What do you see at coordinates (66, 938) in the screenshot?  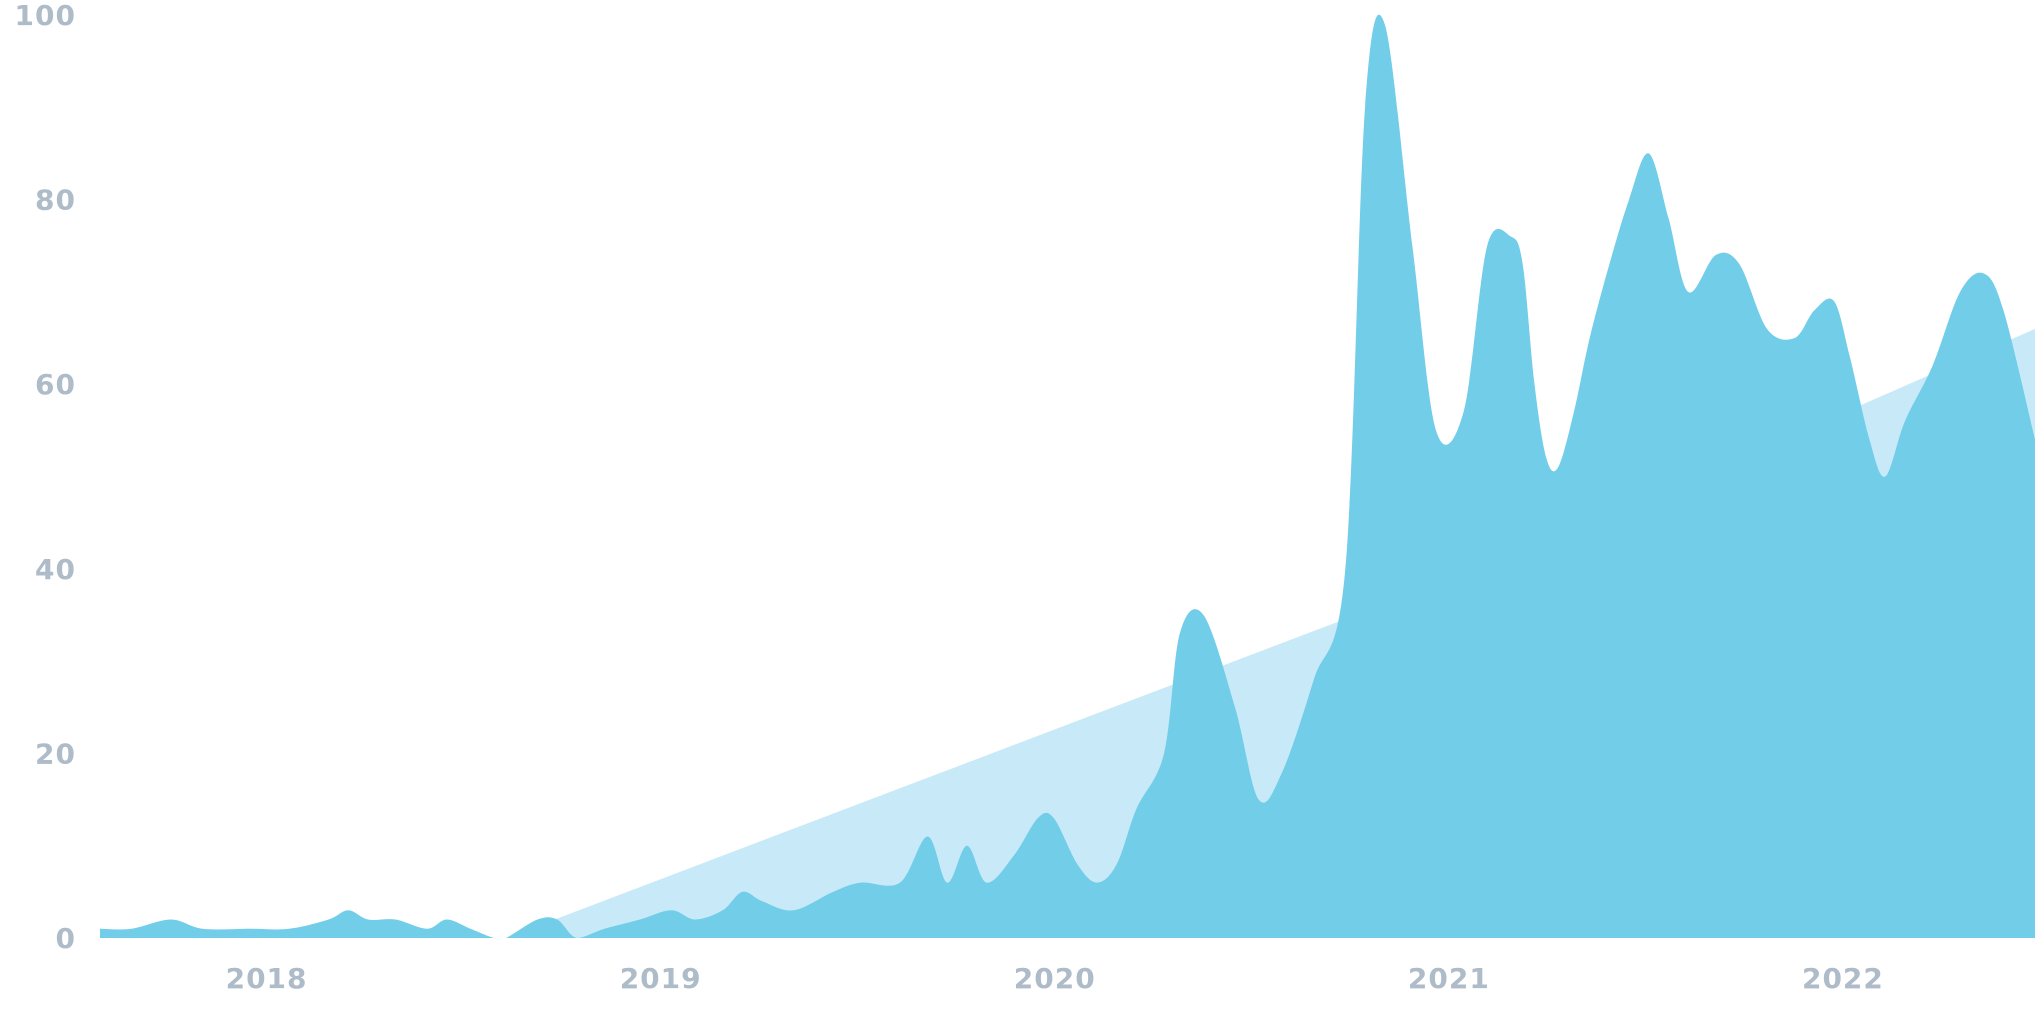 I see `y-tick-label: 0` at bounding box center [66, 938].